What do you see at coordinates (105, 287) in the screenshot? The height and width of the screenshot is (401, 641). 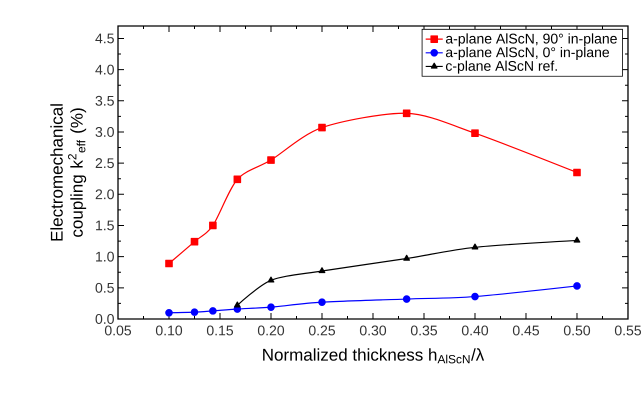 I see `y-tick-label: 0.5` at bounding box center [105, 287].